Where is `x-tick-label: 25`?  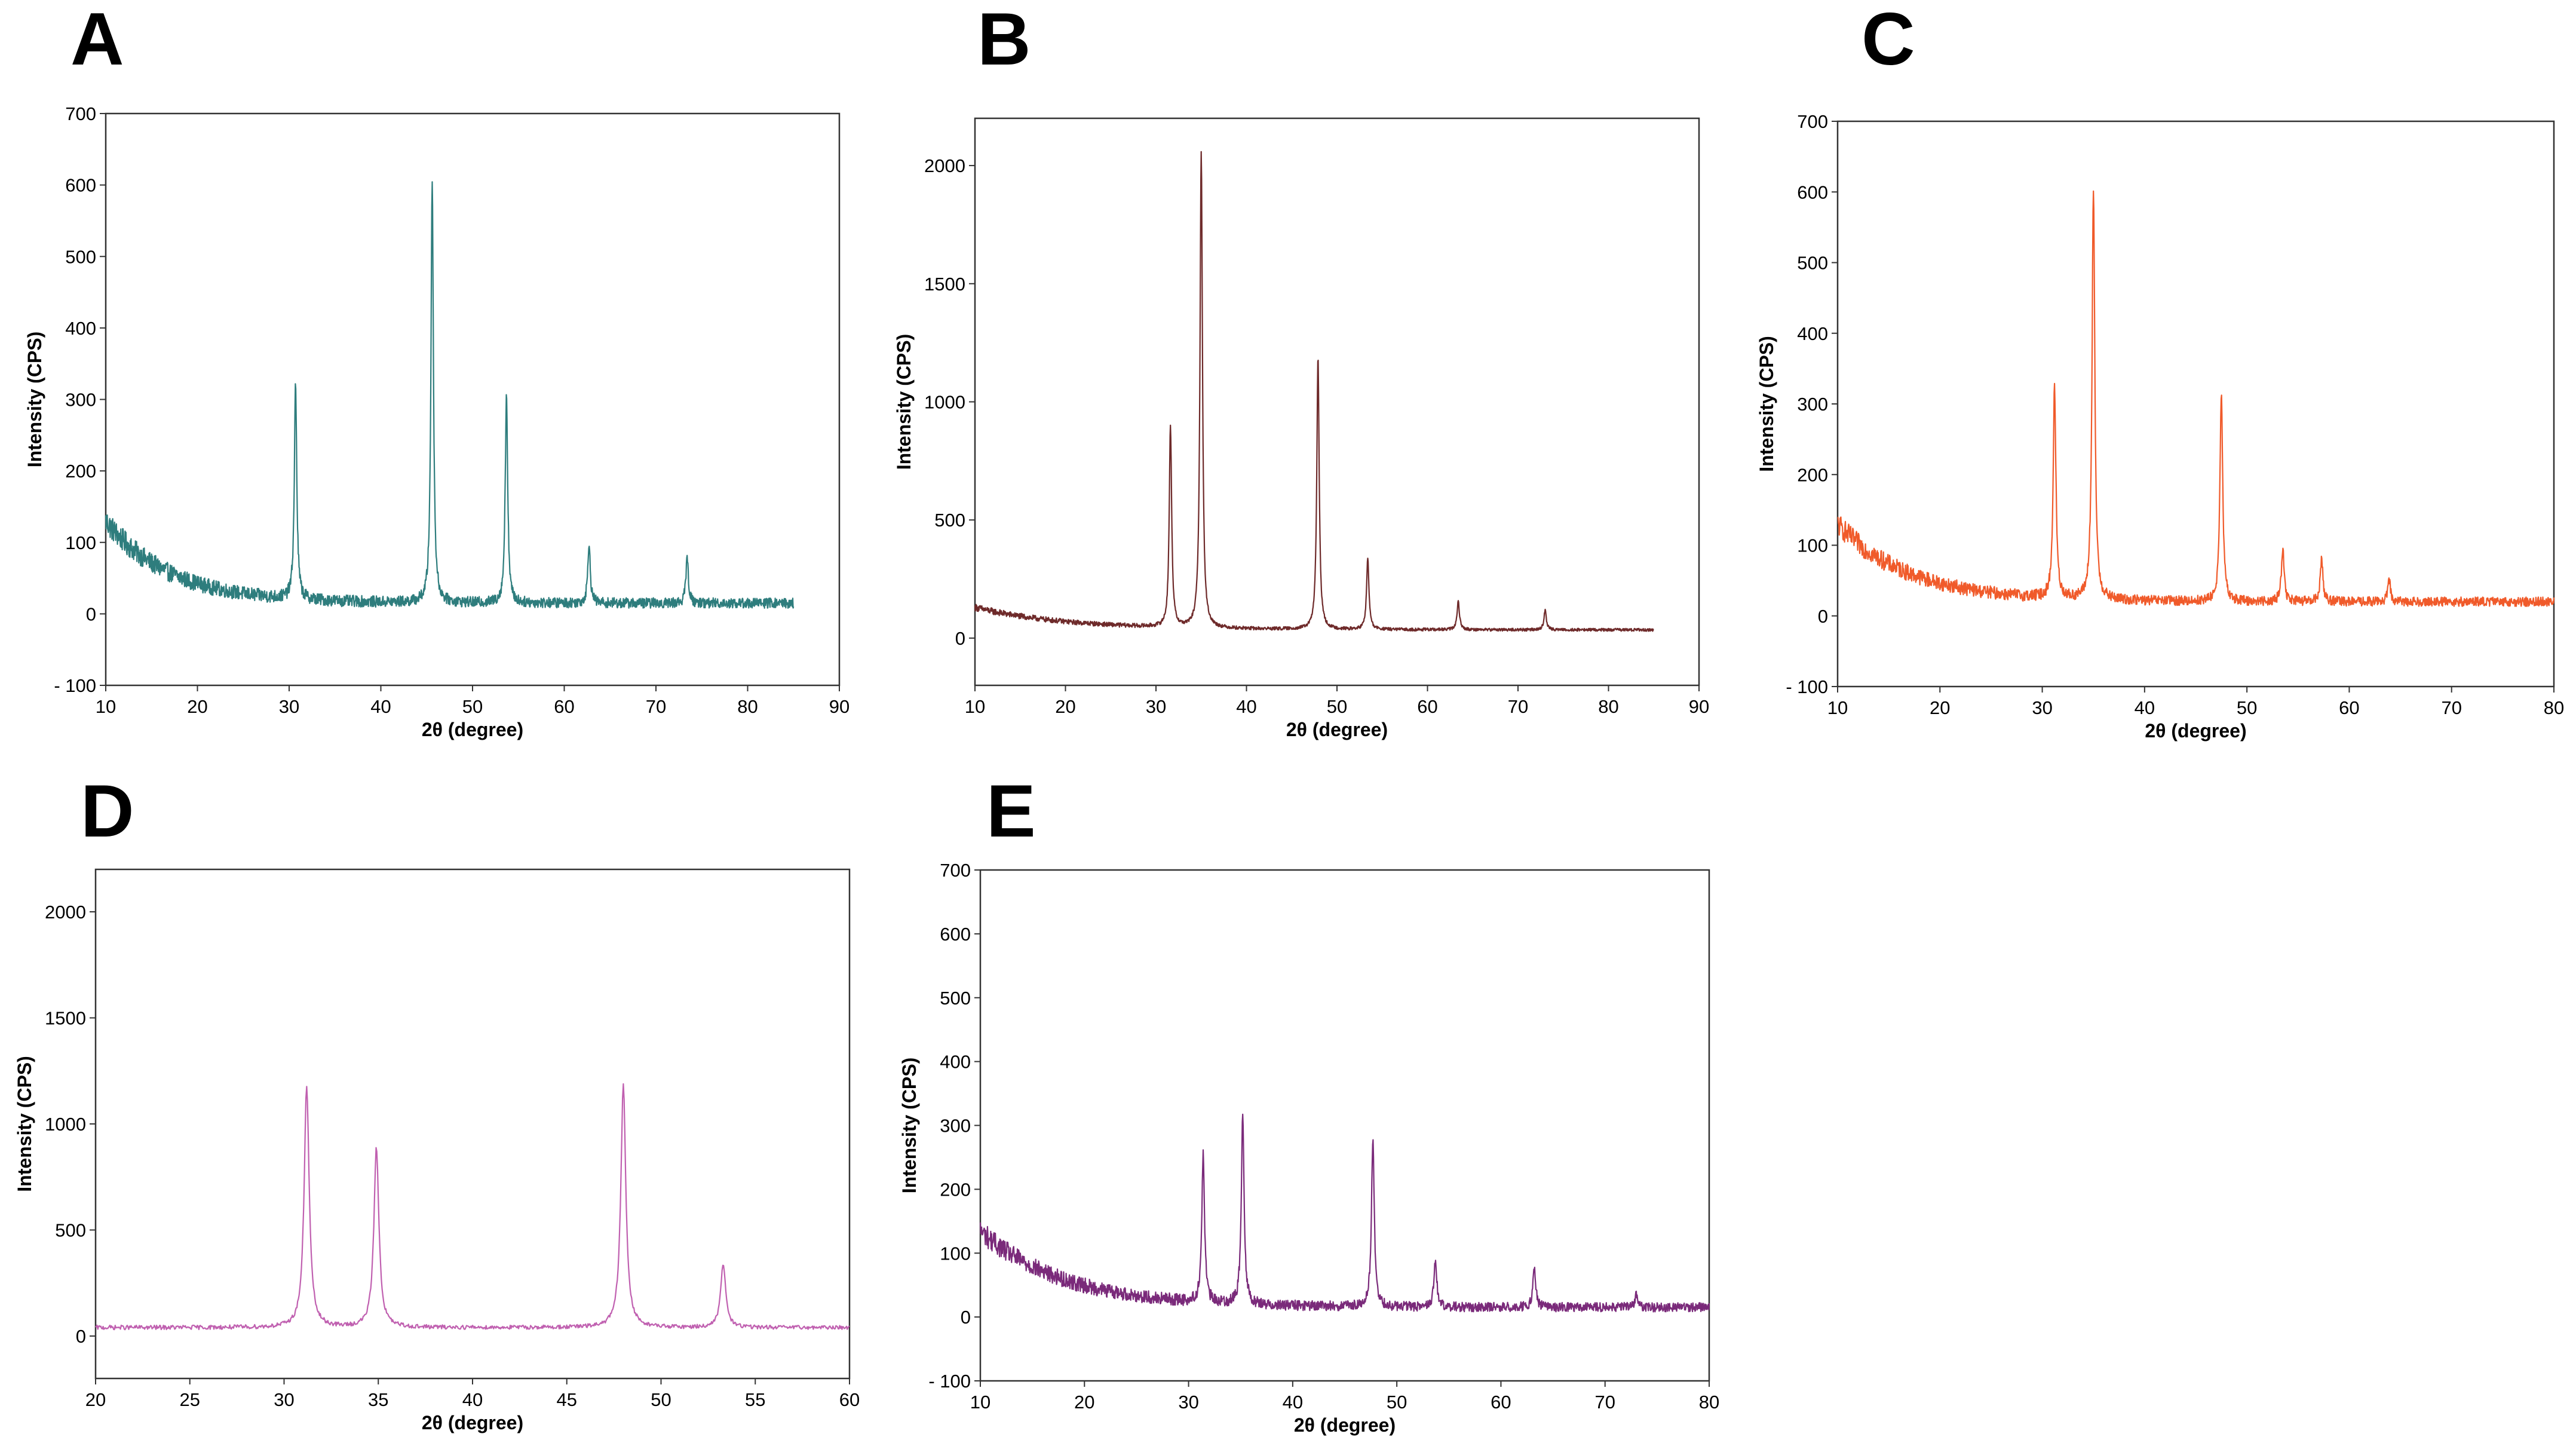
x-tick-label: 25 is located at coordinates (190, 1399).